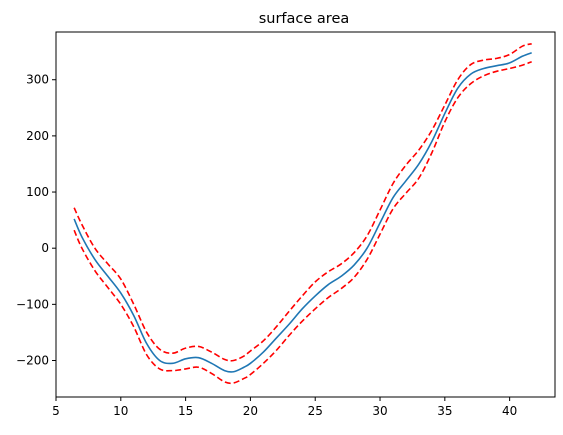  Describe the element at coordinates (36, 220) in the screenshot. I see `y-axis: −200 −100 0 100 200 300` at that location.